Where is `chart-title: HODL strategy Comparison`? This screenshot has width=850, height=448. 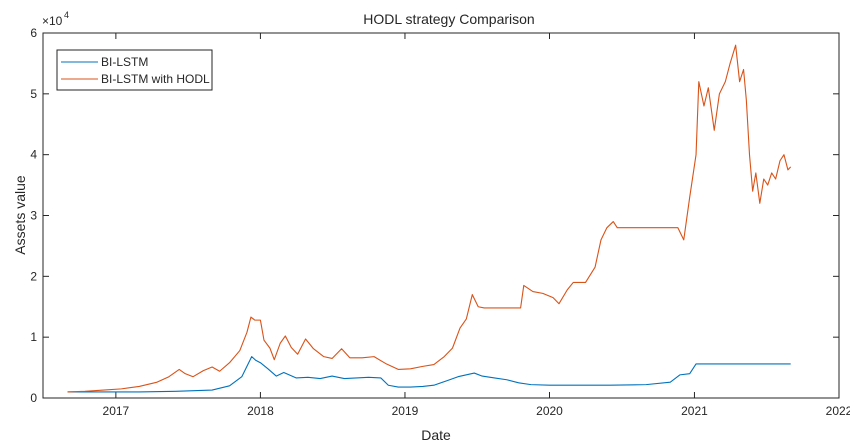 chart-title: HODL strategy Comparison is located at coordinates (448, 19).